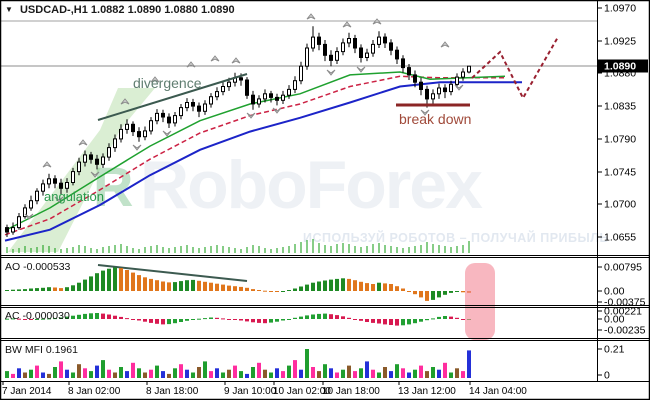 The image size is (650, 400). I want to click on divergence-ao-line, so click(172, 273).